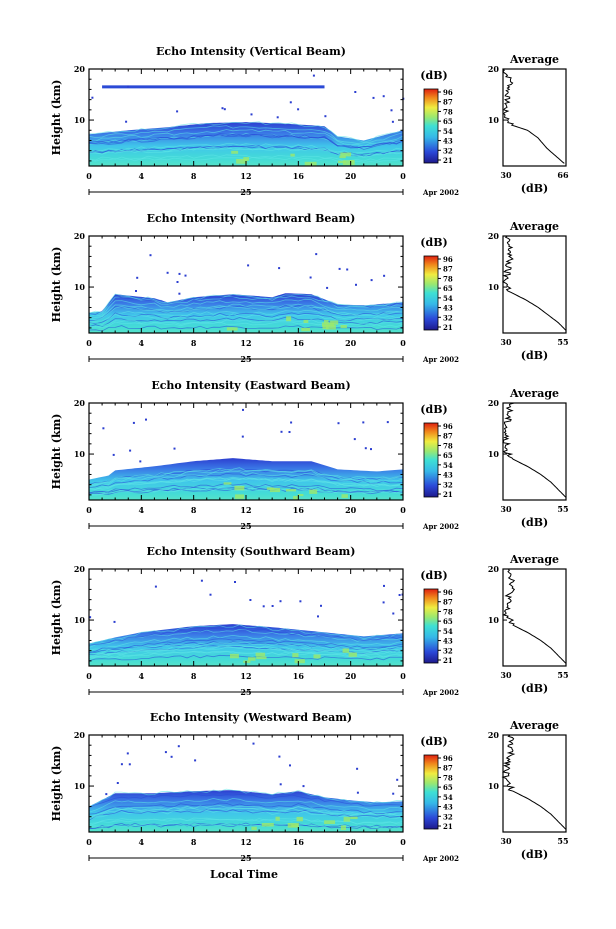  I want to click on upper-echo-layer, so click(213, 87).